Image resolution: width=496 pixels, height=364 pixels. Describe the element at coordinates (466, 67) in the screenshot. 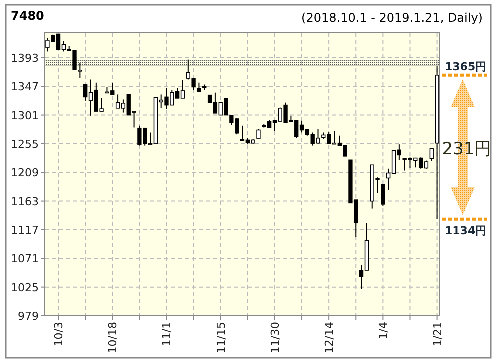

I see `text: 1365円` at that location.